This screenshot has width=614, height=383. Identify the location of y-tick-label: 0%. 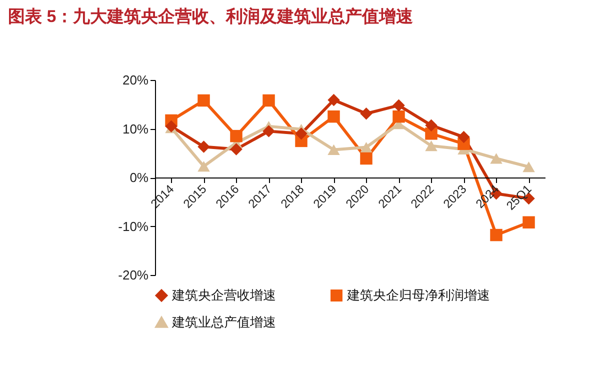
(139, 177).